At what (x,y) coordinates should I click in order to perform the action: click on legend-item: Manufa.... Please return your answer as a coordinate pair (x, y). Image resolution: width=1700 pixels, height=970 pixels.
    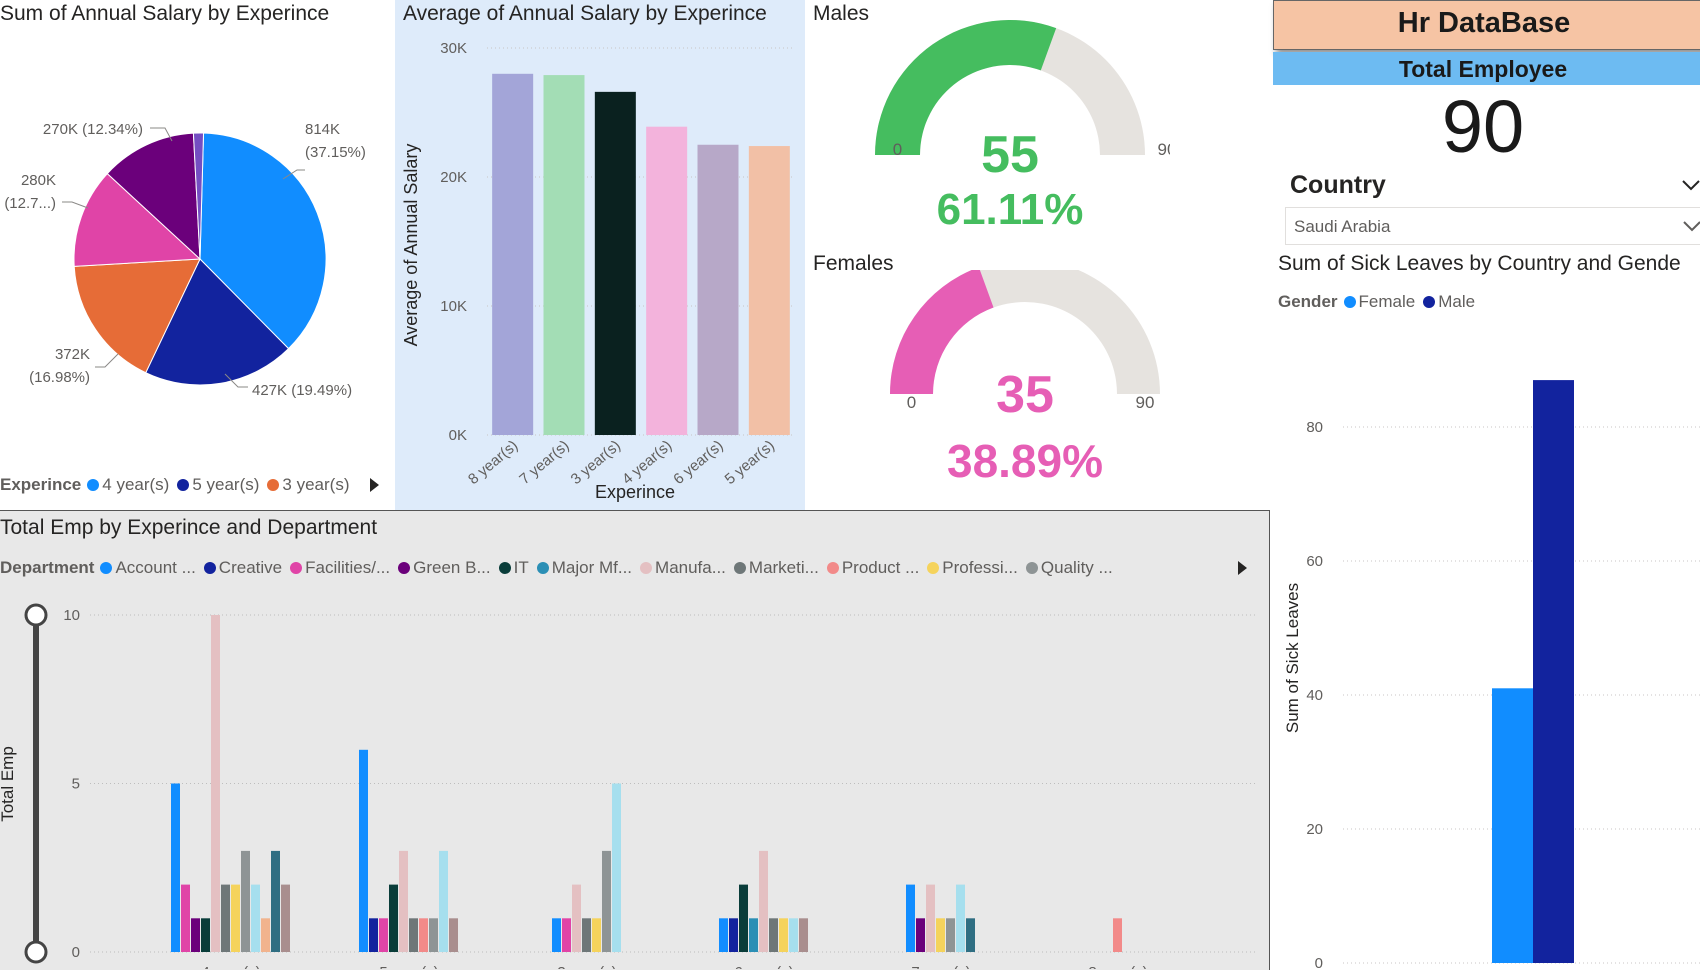
    Looking at the image, I should click on (683, 568).